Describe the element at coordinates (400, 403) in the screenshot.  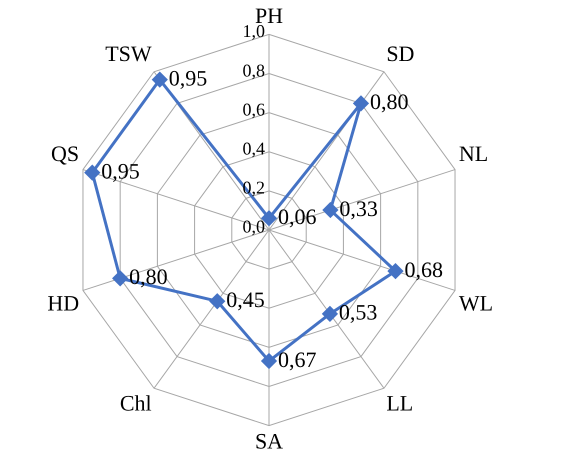
I see `spoke-label: LL` at that location.